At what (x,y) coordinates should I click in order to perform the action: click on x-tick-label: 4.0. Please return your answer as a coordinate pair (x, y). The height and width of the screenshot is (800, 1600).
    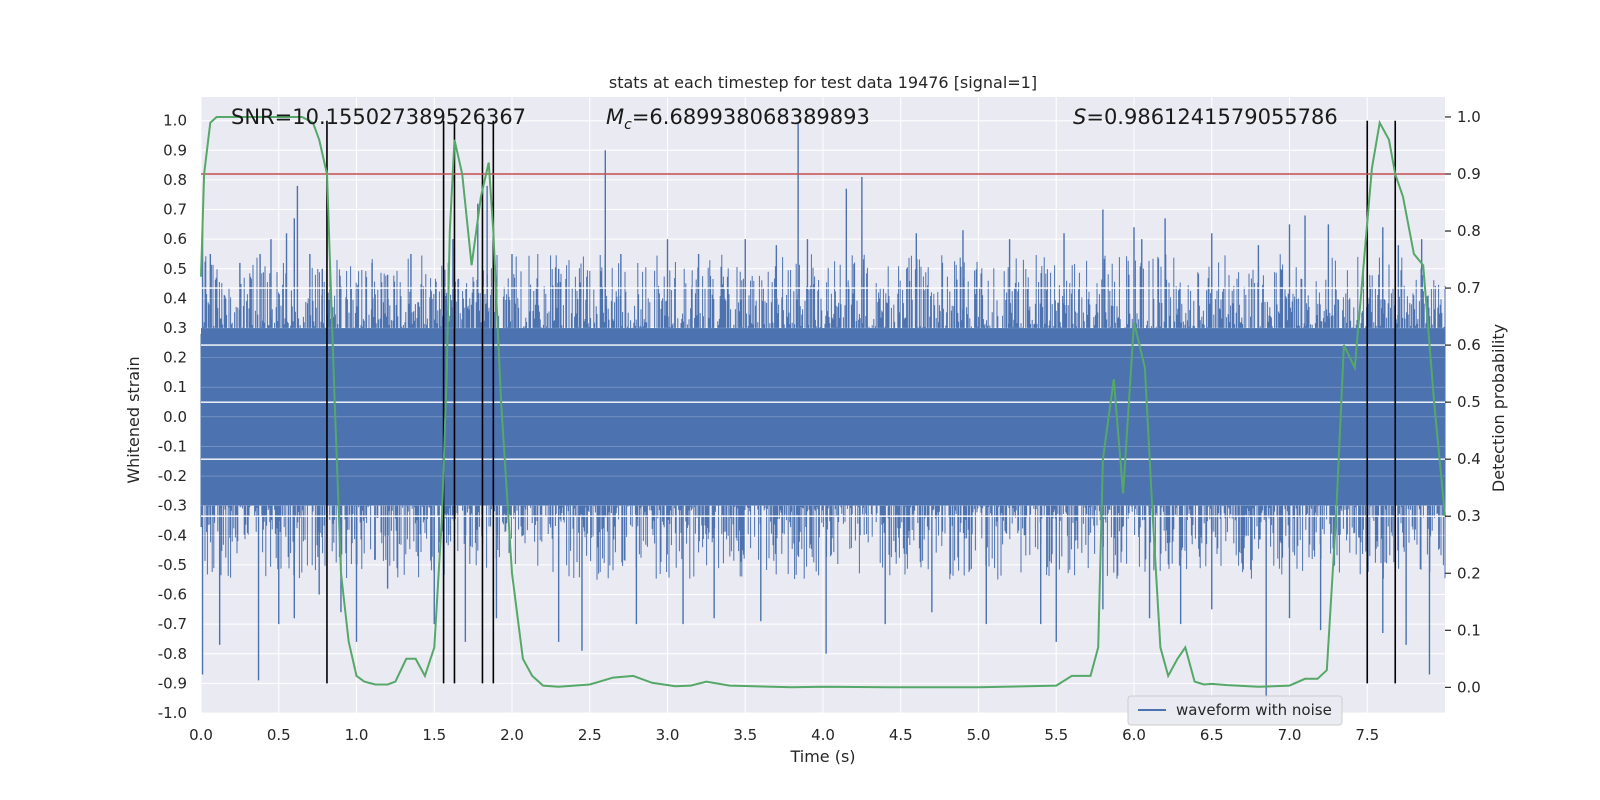
    Looking at the image, I should click on (823, 735).